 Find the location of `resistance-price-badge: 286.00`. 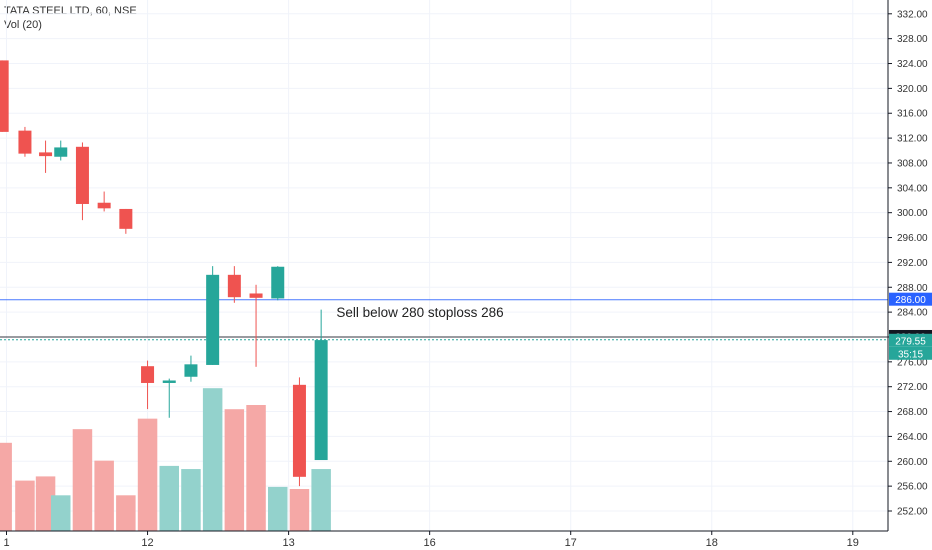

resistance-price-badge: 286.00 is located at coordinates (910, 299).